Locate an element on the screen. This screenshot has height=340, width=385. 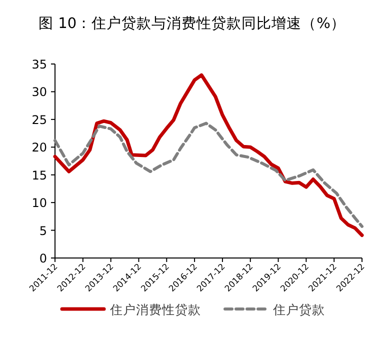
y-tick-label: 15 is located at coordinates (39, 175).